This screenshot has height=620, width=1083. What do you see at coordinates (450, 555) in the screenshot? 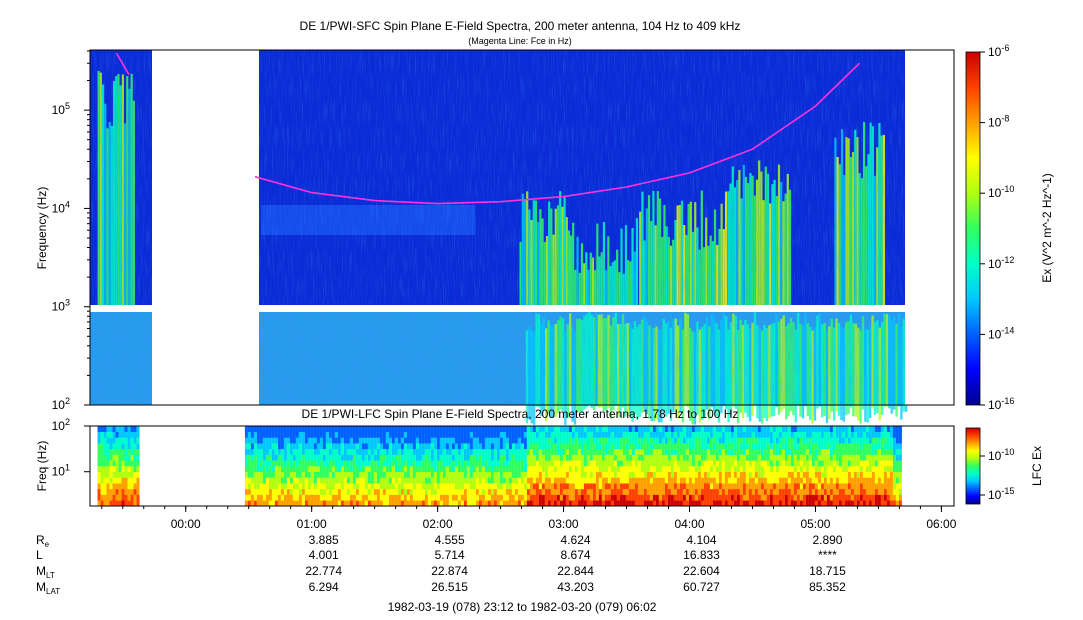
I see `ephemeris-value: 5.714` at bounding box center [450, 555].